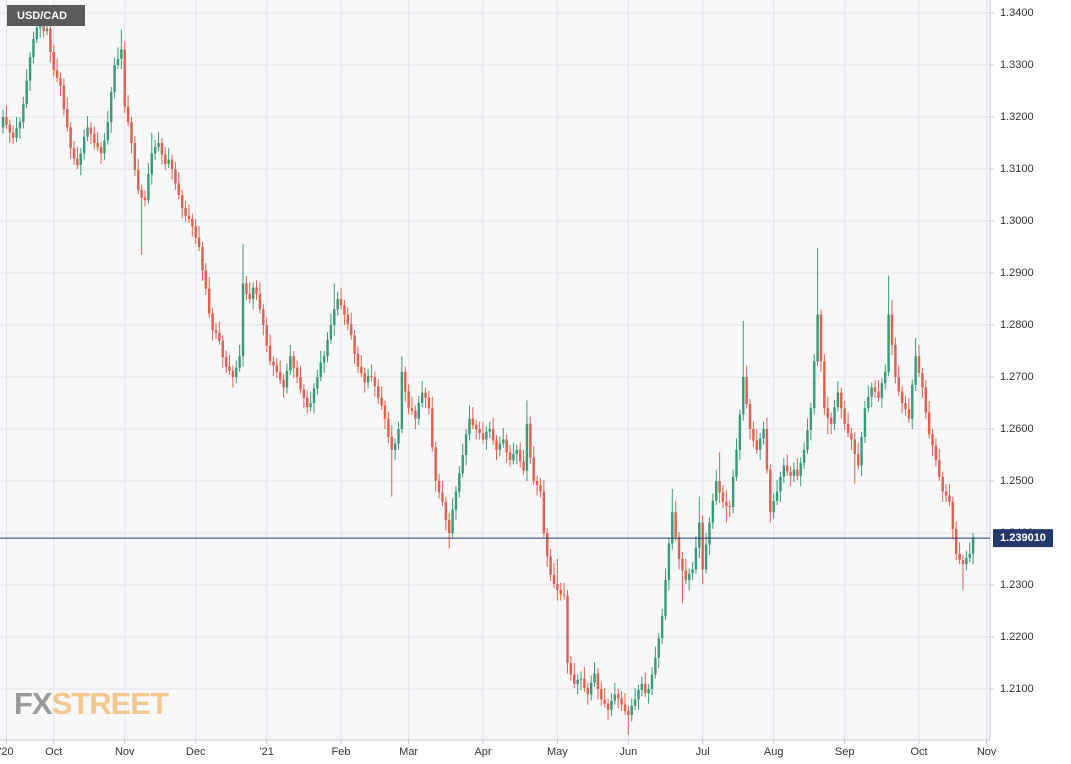 The width and height of the screenshot is (1071, 764). Describe the element at coordinates (267, 752) in the screenshot. I see `x-tick-label: '21` at that location.